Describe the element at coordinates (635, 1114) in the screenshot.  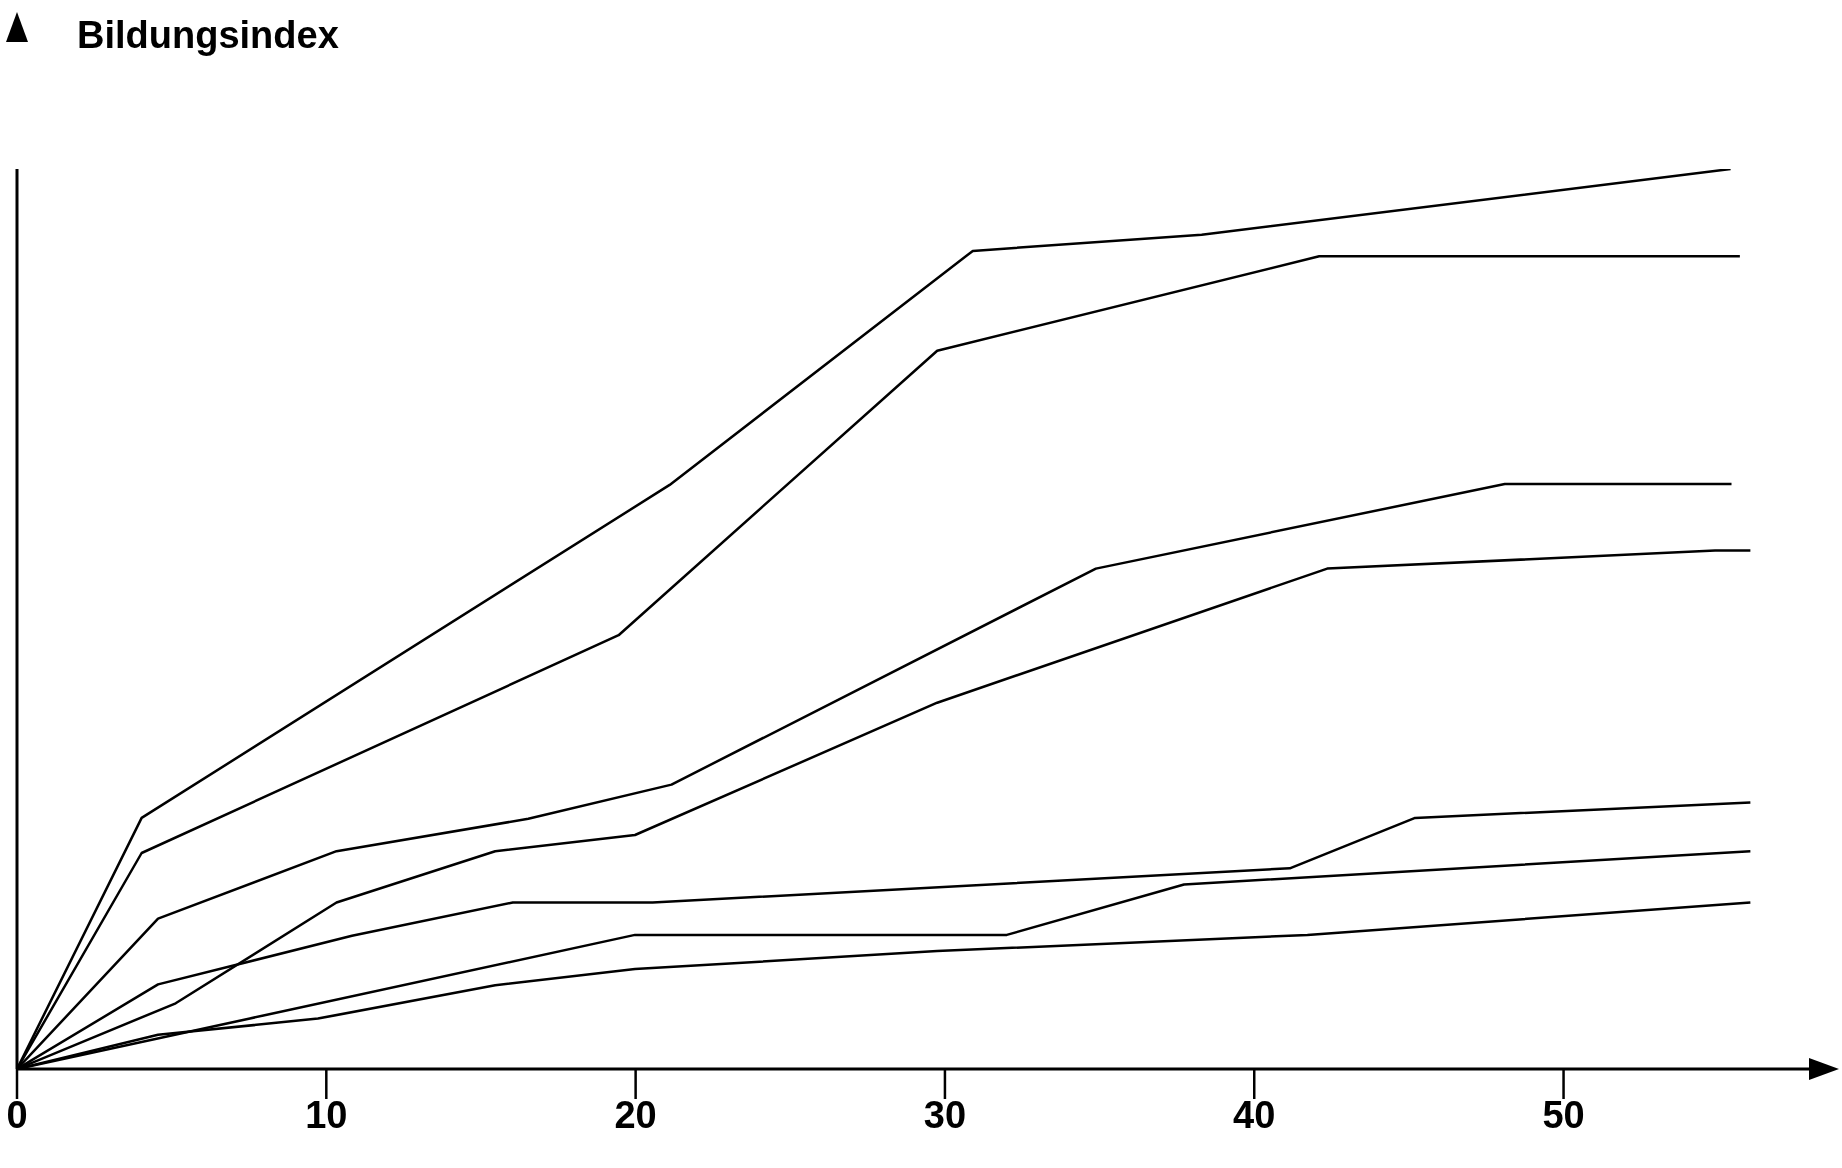
I see `x-tick-label: 20` at that location.